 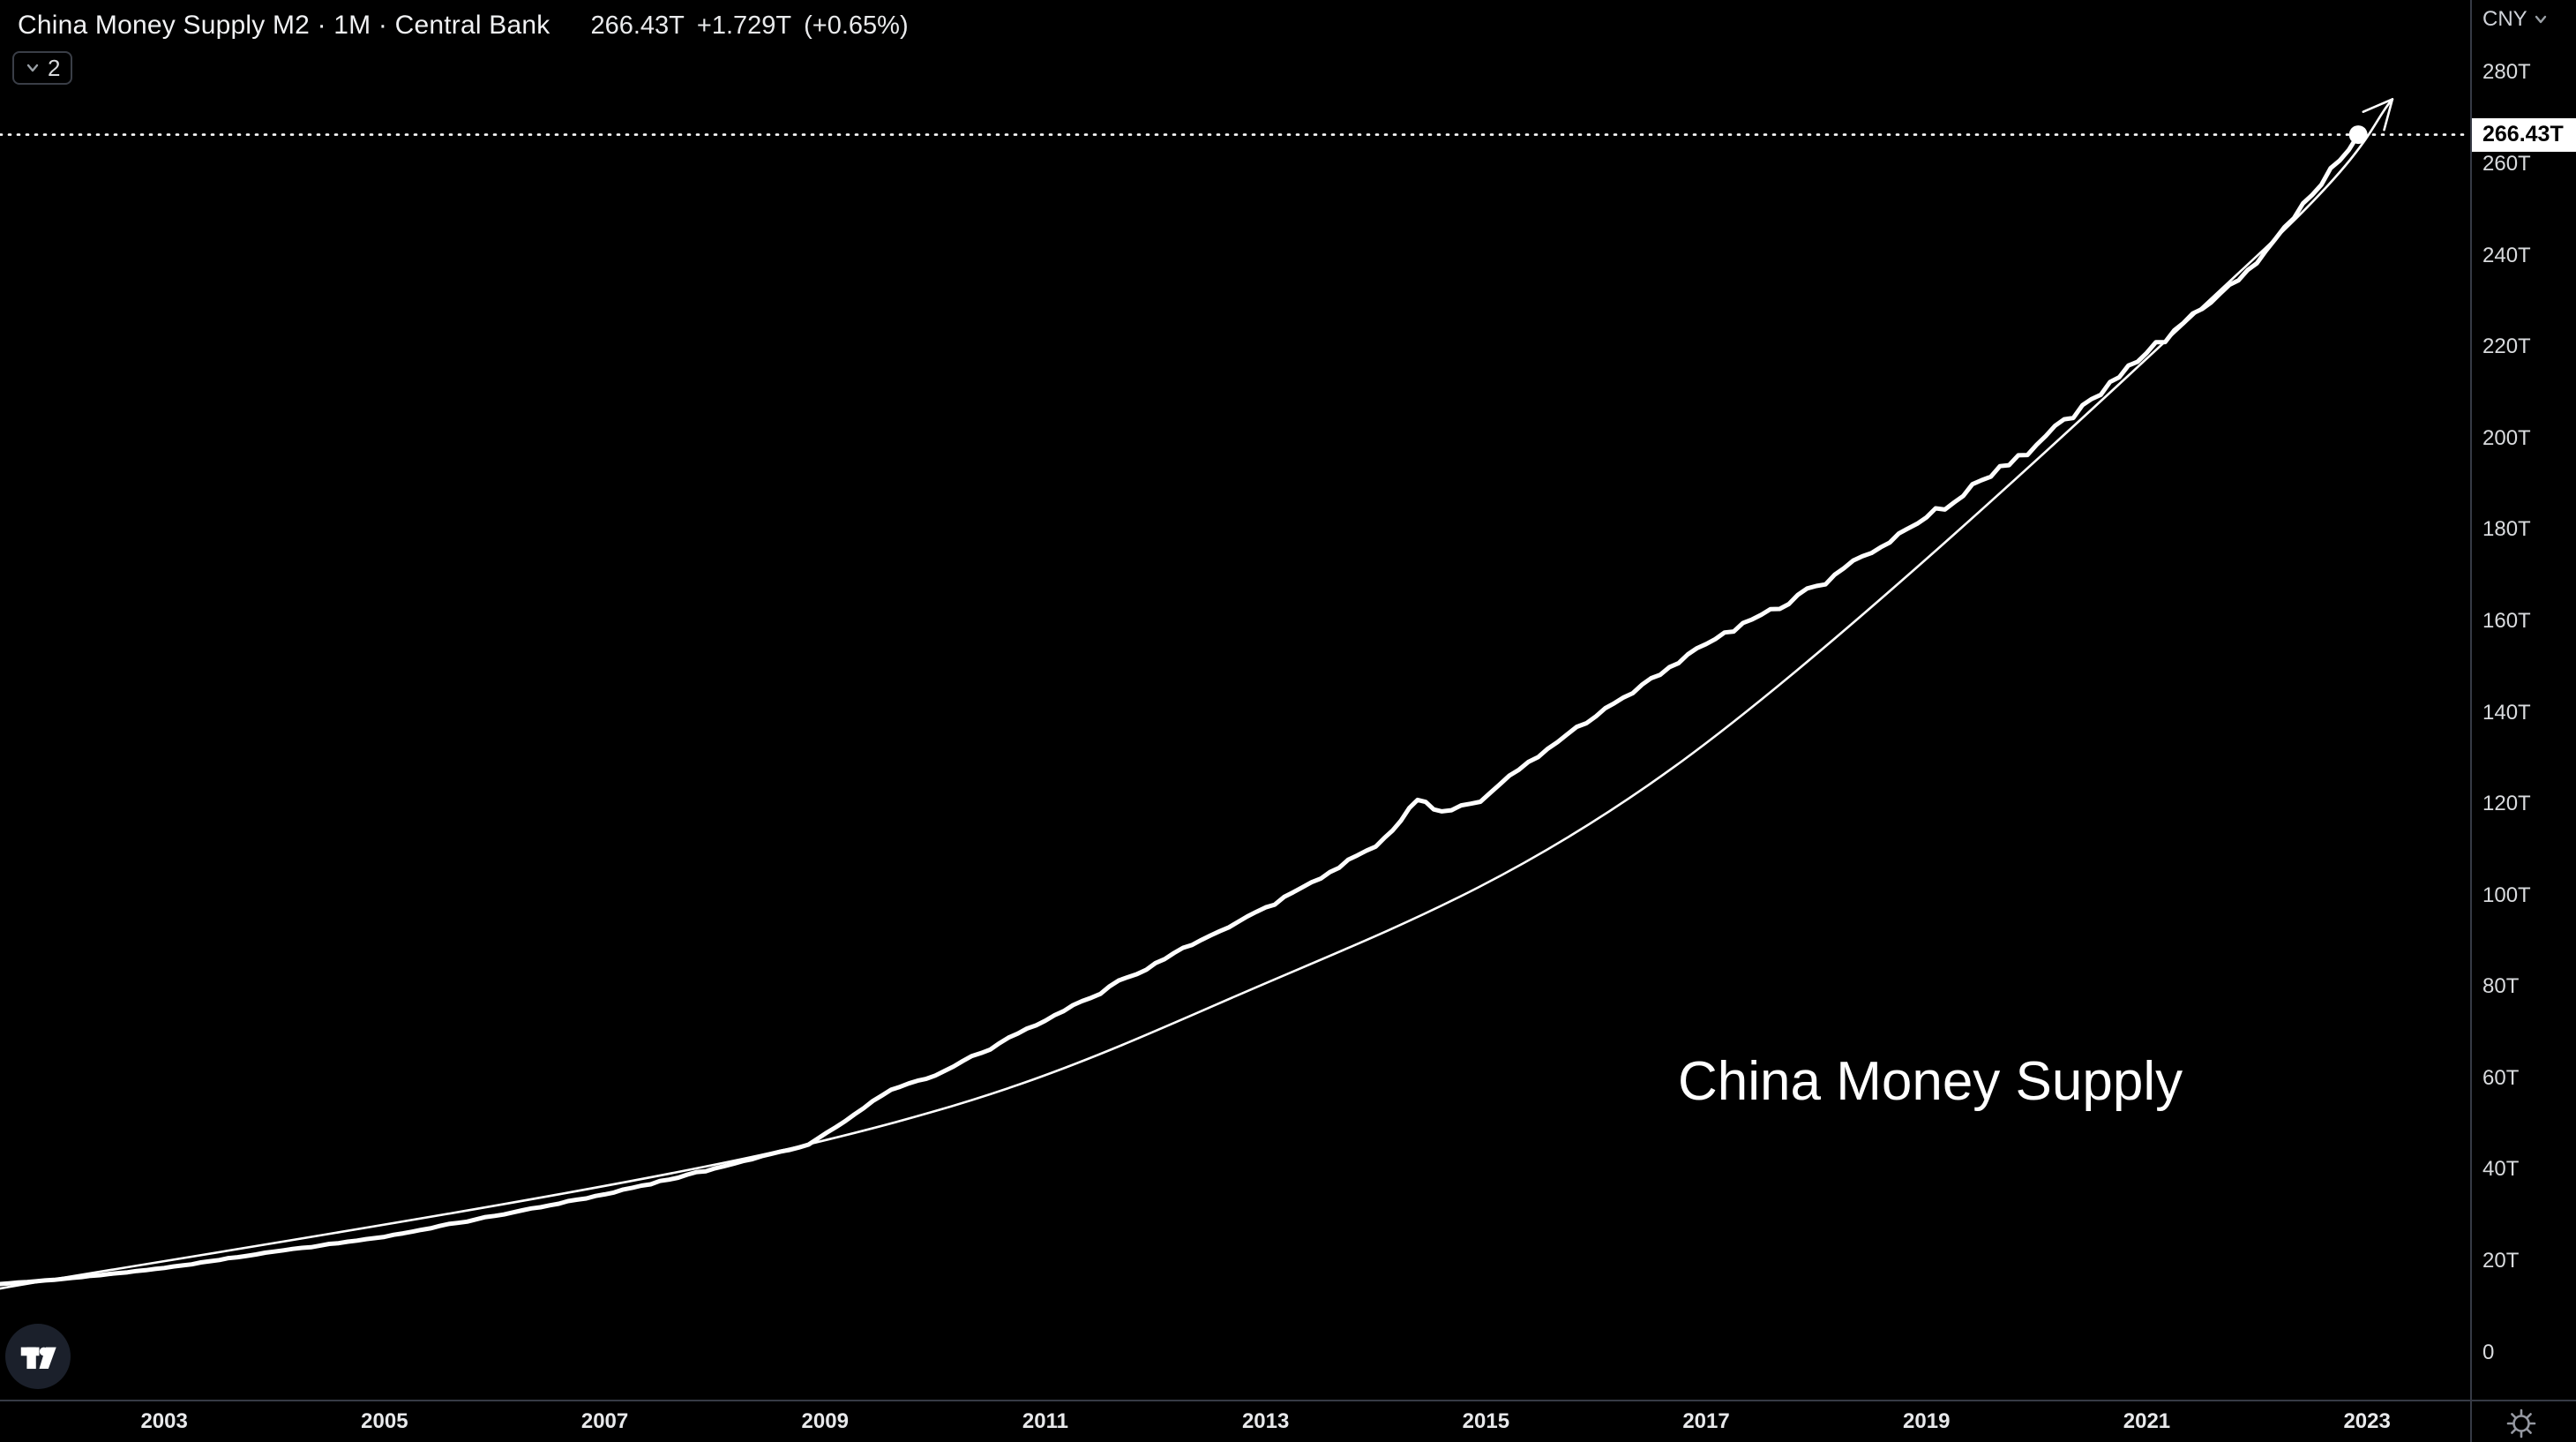 I want to click on time-tick-label: 2009, so click(x=825, y=1421).